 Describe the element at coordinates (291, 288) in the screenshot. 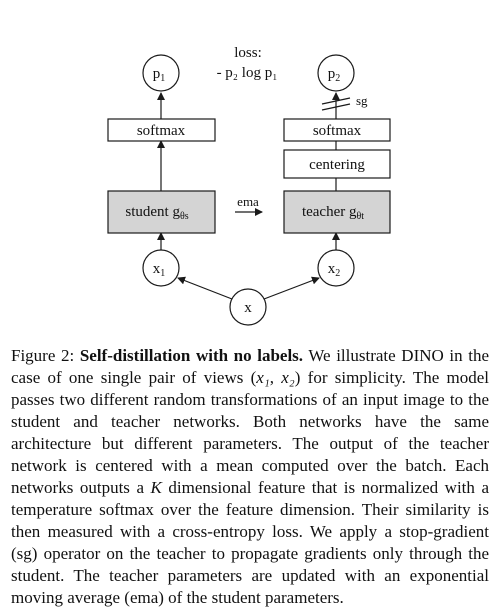

I see `x-to-x2-arrow` at that location.